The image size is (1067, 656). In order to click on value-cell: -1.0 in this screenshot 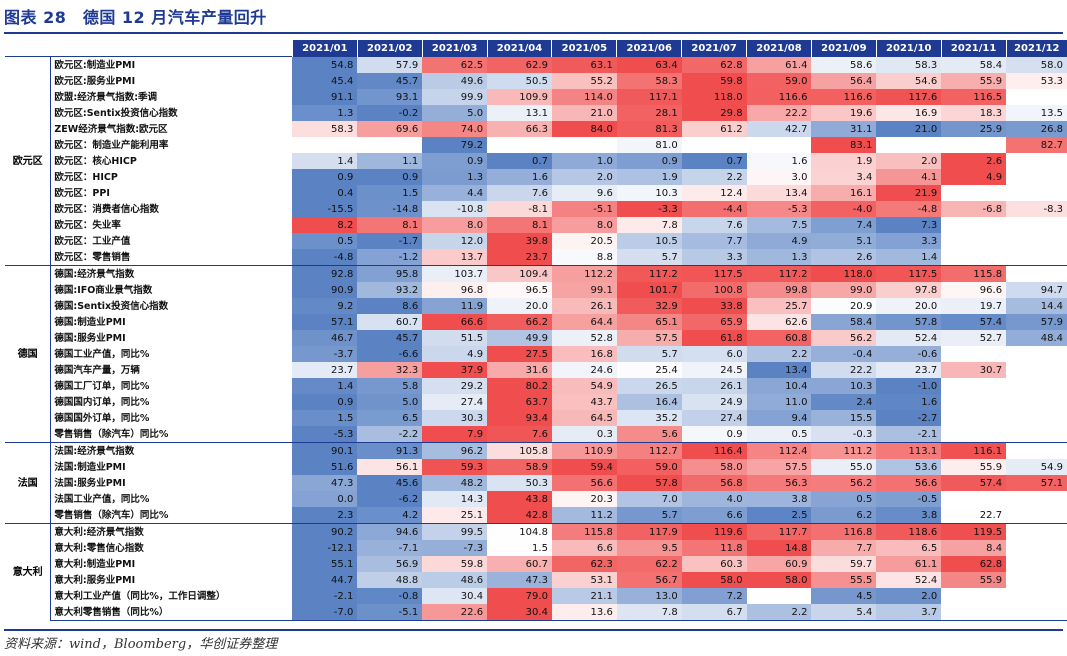, I will do `click(909, 386)`.